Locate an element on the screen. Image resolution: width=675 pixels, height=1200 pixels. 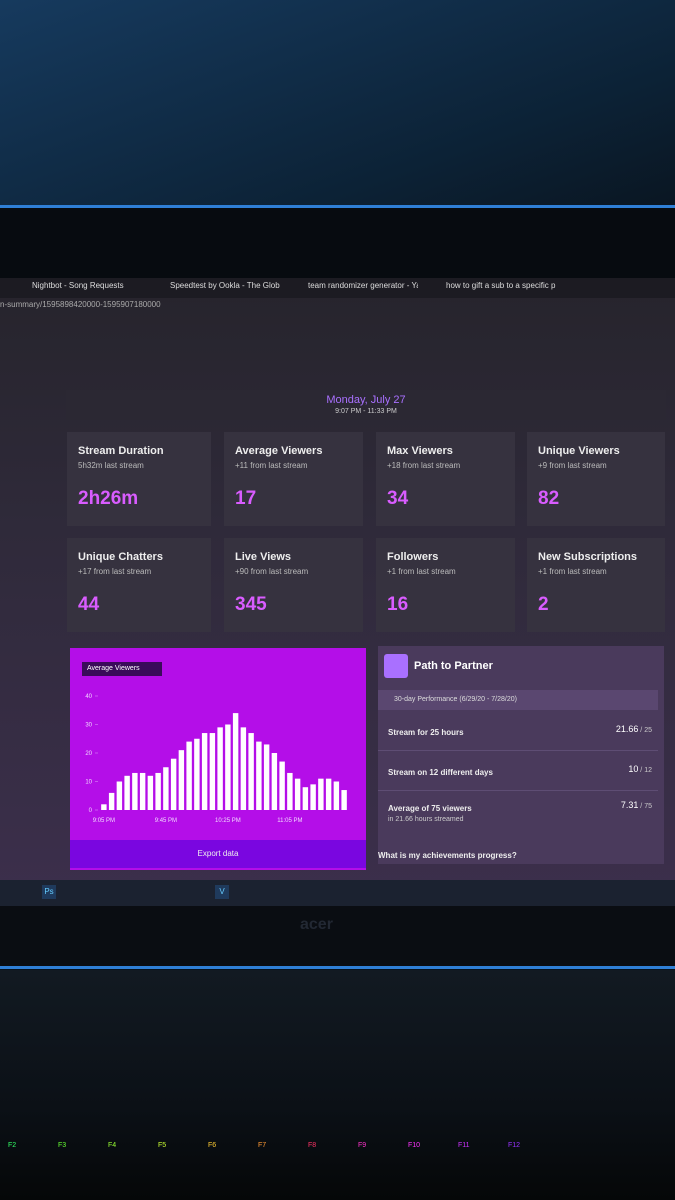
chart: 0 10 20 30 40 9:05 PM 9:45 PM 10:25 PM 11:05 PM is located at coordinates (216, 759).